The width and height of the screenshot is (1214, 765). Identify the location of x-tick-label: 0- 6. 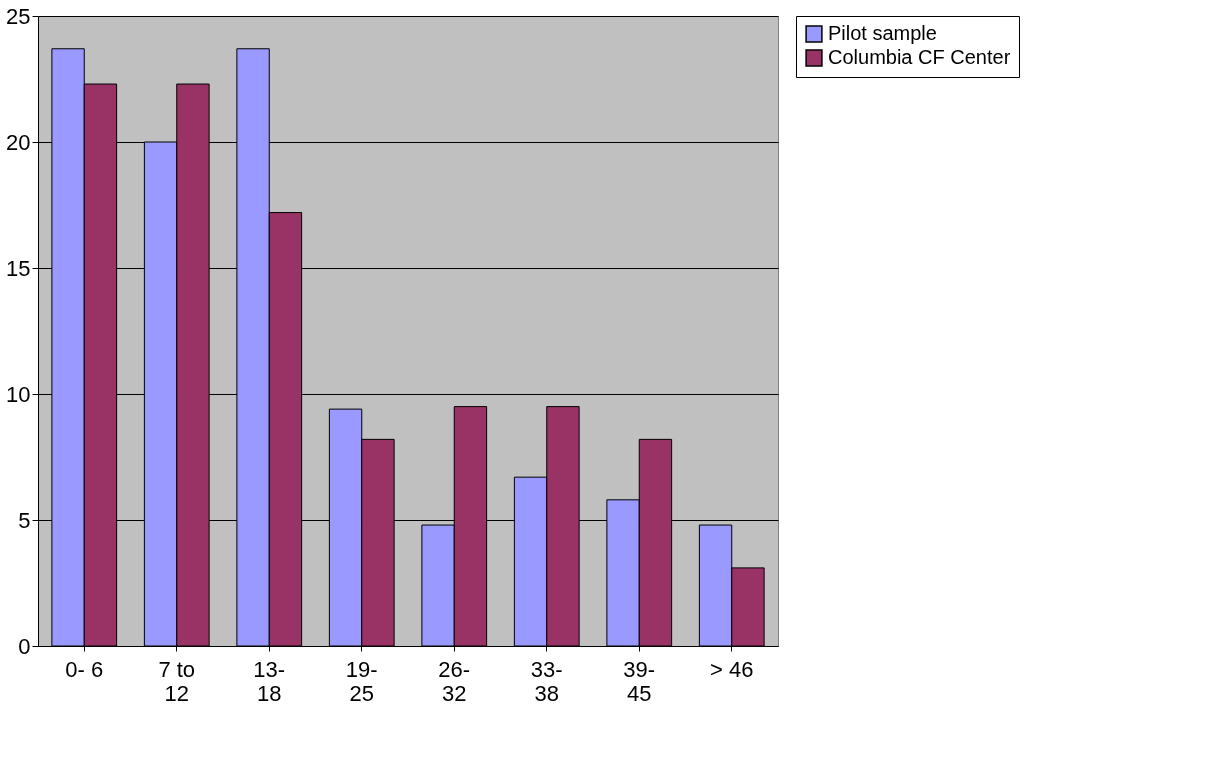
(84, 669).